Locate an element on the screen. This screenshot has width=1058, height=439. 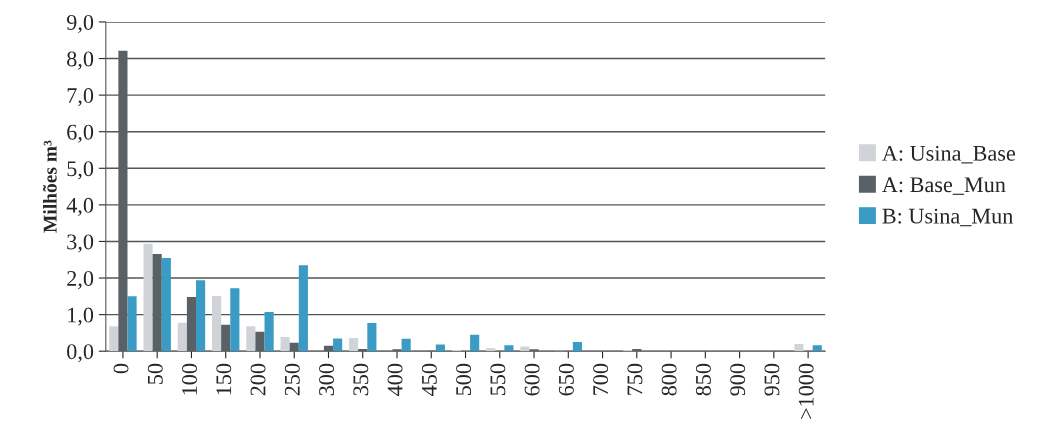
legend-label: A: Base_Mun is located at coordinates (944, 186).